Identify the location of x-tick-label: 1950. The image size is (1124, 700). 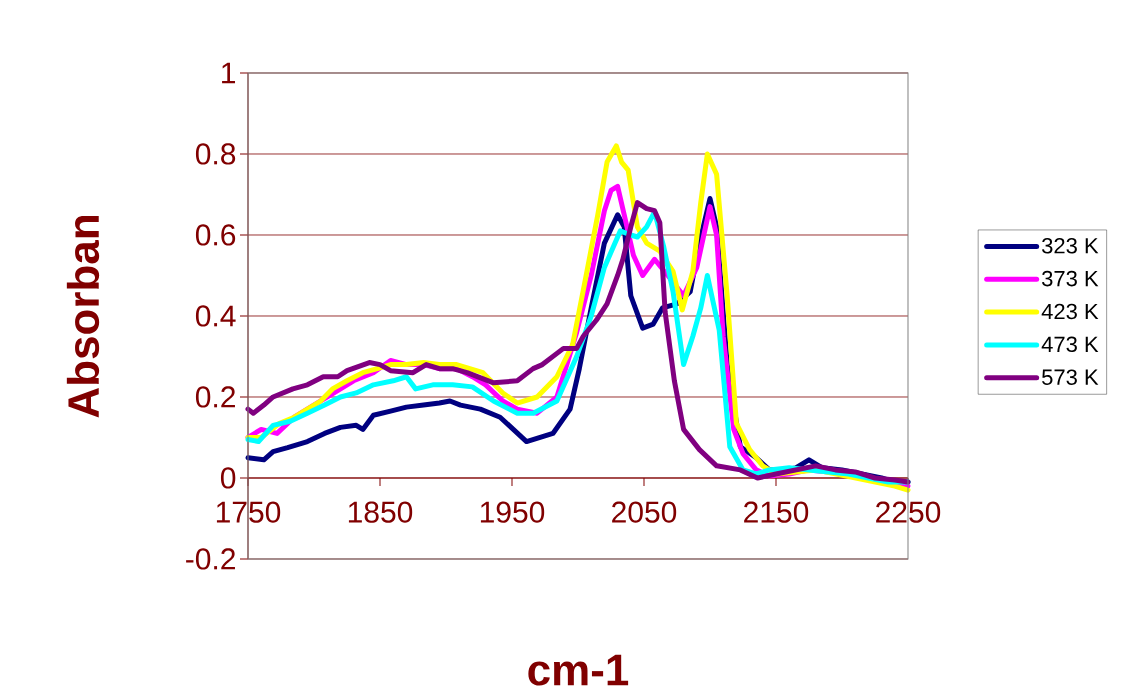
(512, 512).